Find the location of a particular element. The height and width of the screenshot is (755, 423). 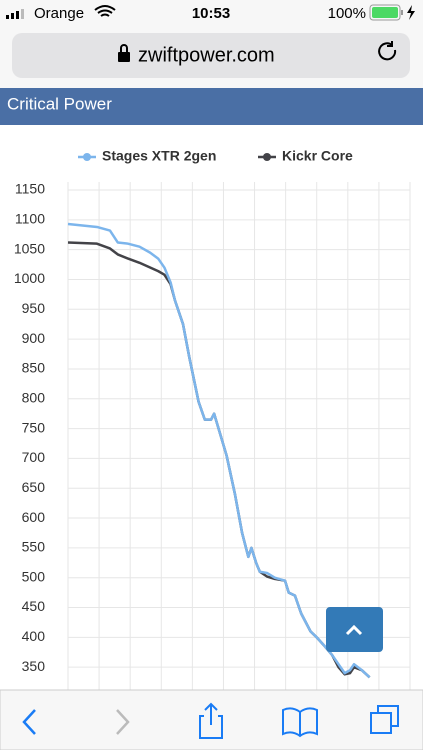

wifi-icon is located at coordinates (105, 11).